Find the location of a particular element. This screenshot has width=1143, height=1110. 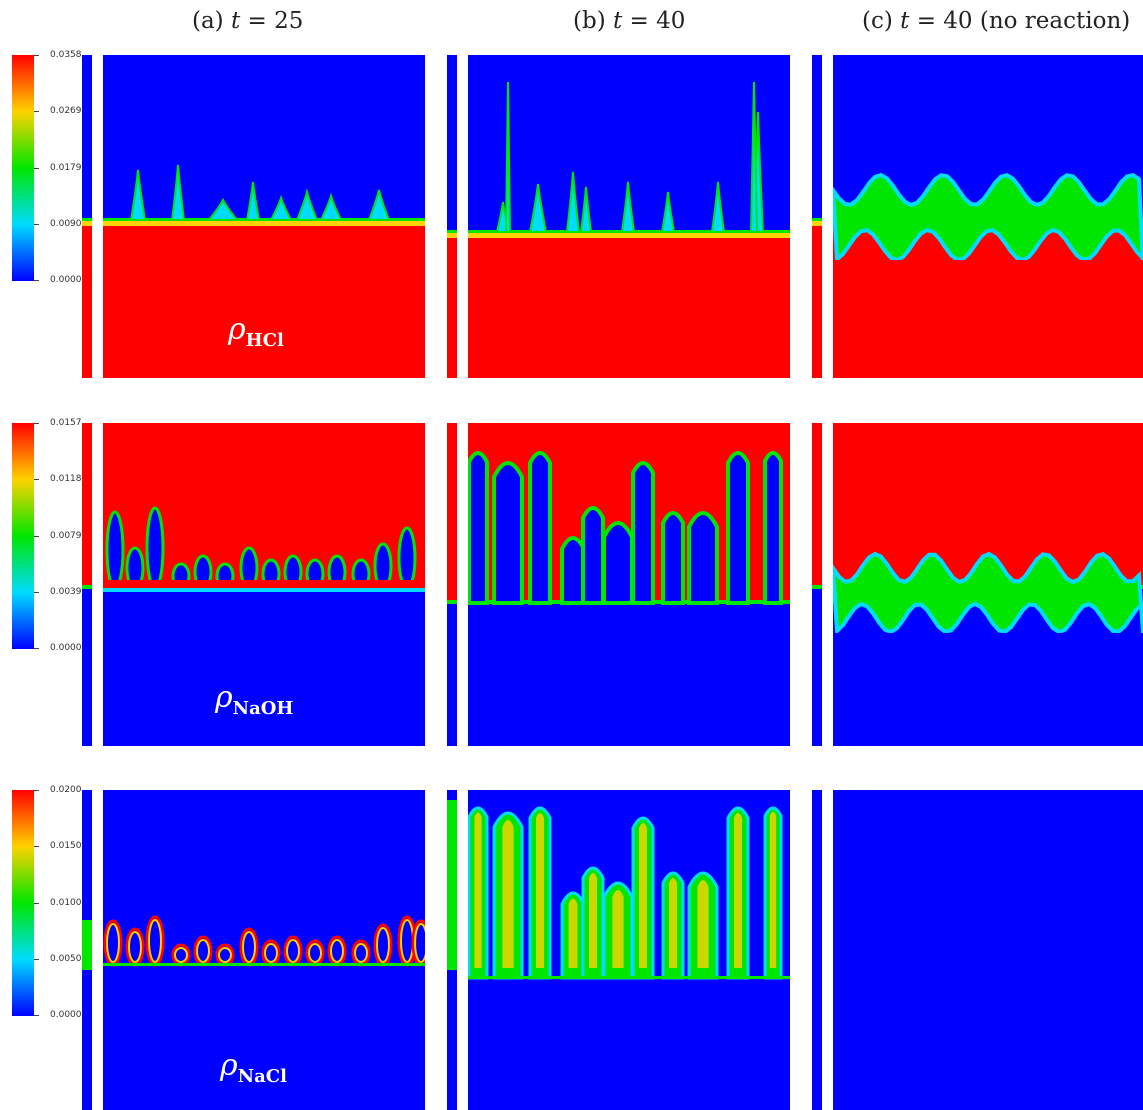

field-label-hcl-symbol: ρ is located at coordinates (237, 329).